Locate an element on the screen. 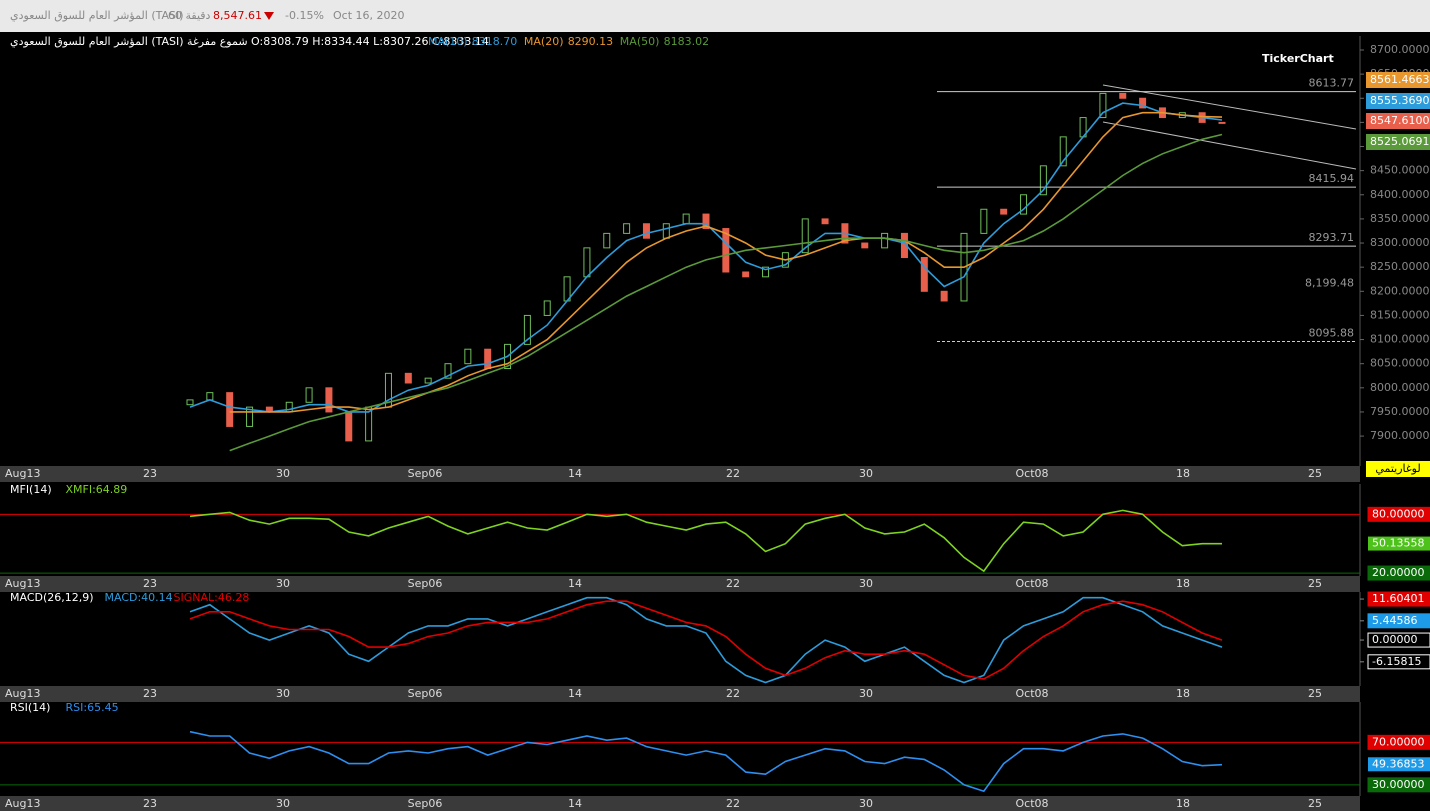 This screenshot has width=1430, height=811. value-box-label: 49.36853 is located at coordinates (1398, 763).